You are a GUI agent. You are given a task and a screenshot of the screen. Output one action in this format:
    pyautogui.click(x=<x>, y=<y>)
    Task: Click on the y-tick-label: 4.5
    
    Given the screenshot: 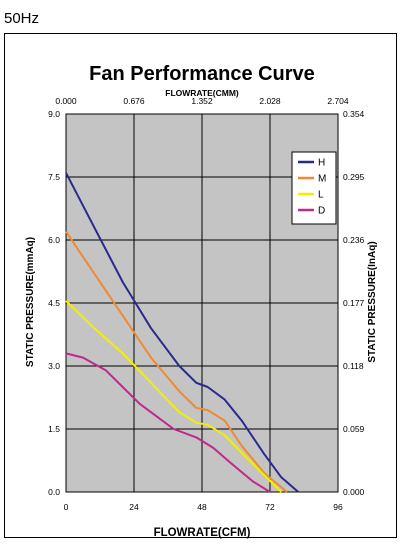 What is the action you would take?
    pyautogui.click(x=54, y=303)
    